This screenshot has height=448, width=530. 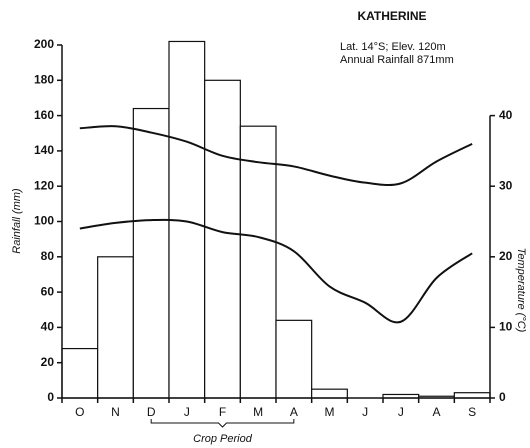 What do you see at coordinates (44, 150) in the screenshot?
I see `y-tick-label: 140` at bounding box center [44, 150].